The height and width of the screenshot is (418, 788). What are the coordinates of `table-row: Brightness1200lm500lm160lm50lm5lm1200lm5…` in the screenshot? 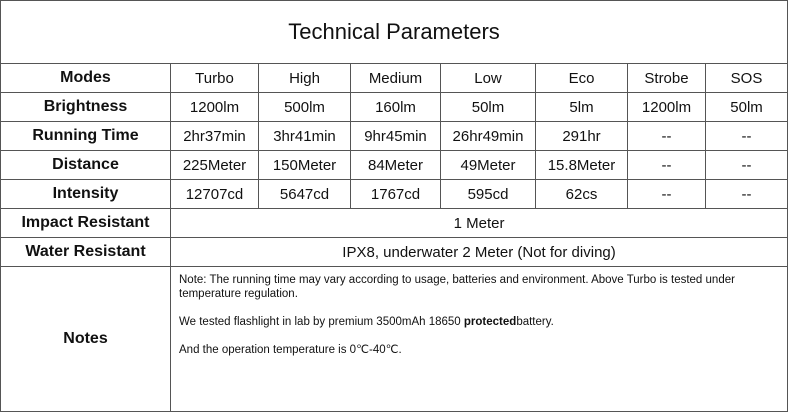 It's located at (394, 107).